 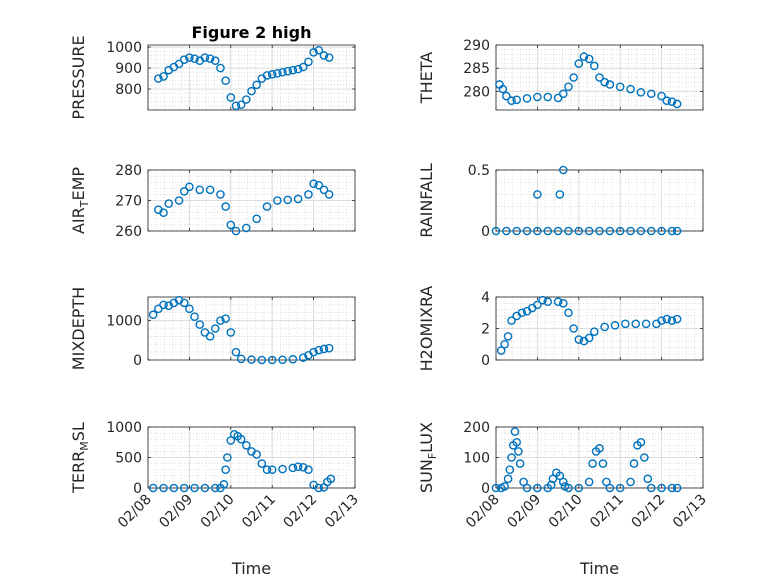 What do you see at coordinates (80, 200) in the screenshot?
I see `y-axis-label: AIRTEMP` at bounding box center [80, 200].